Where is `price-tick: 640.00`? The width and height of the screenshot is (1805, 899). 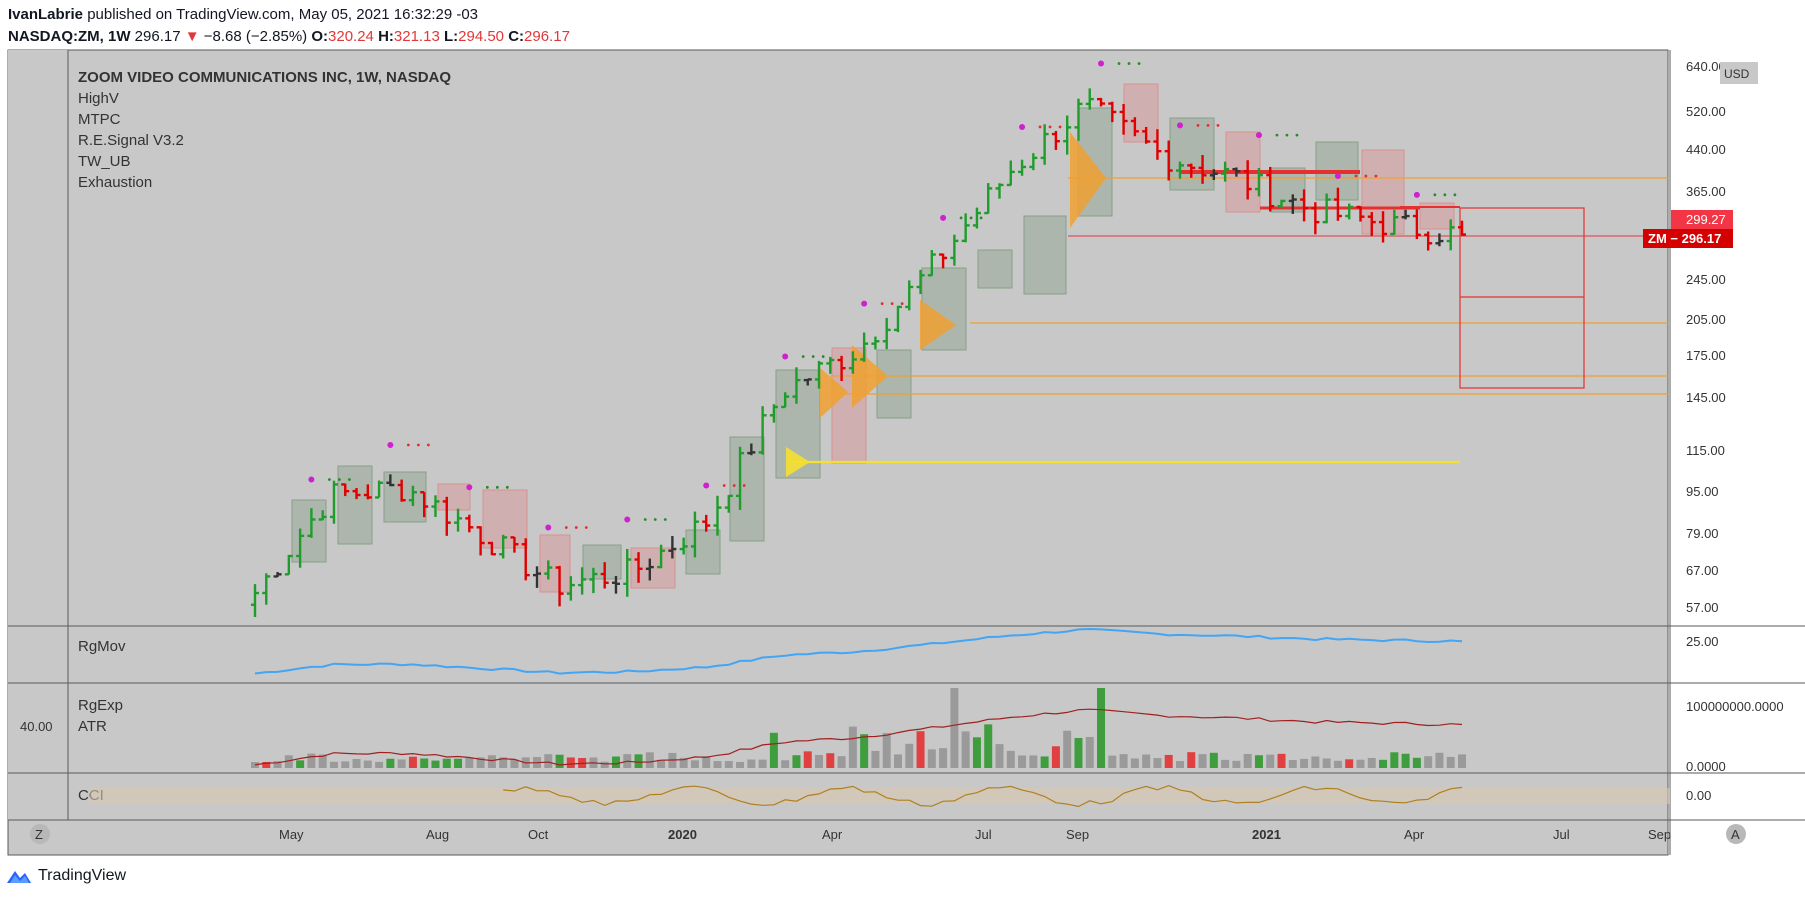
price-tick: 640.00 is located at coordinates (1706, 66).